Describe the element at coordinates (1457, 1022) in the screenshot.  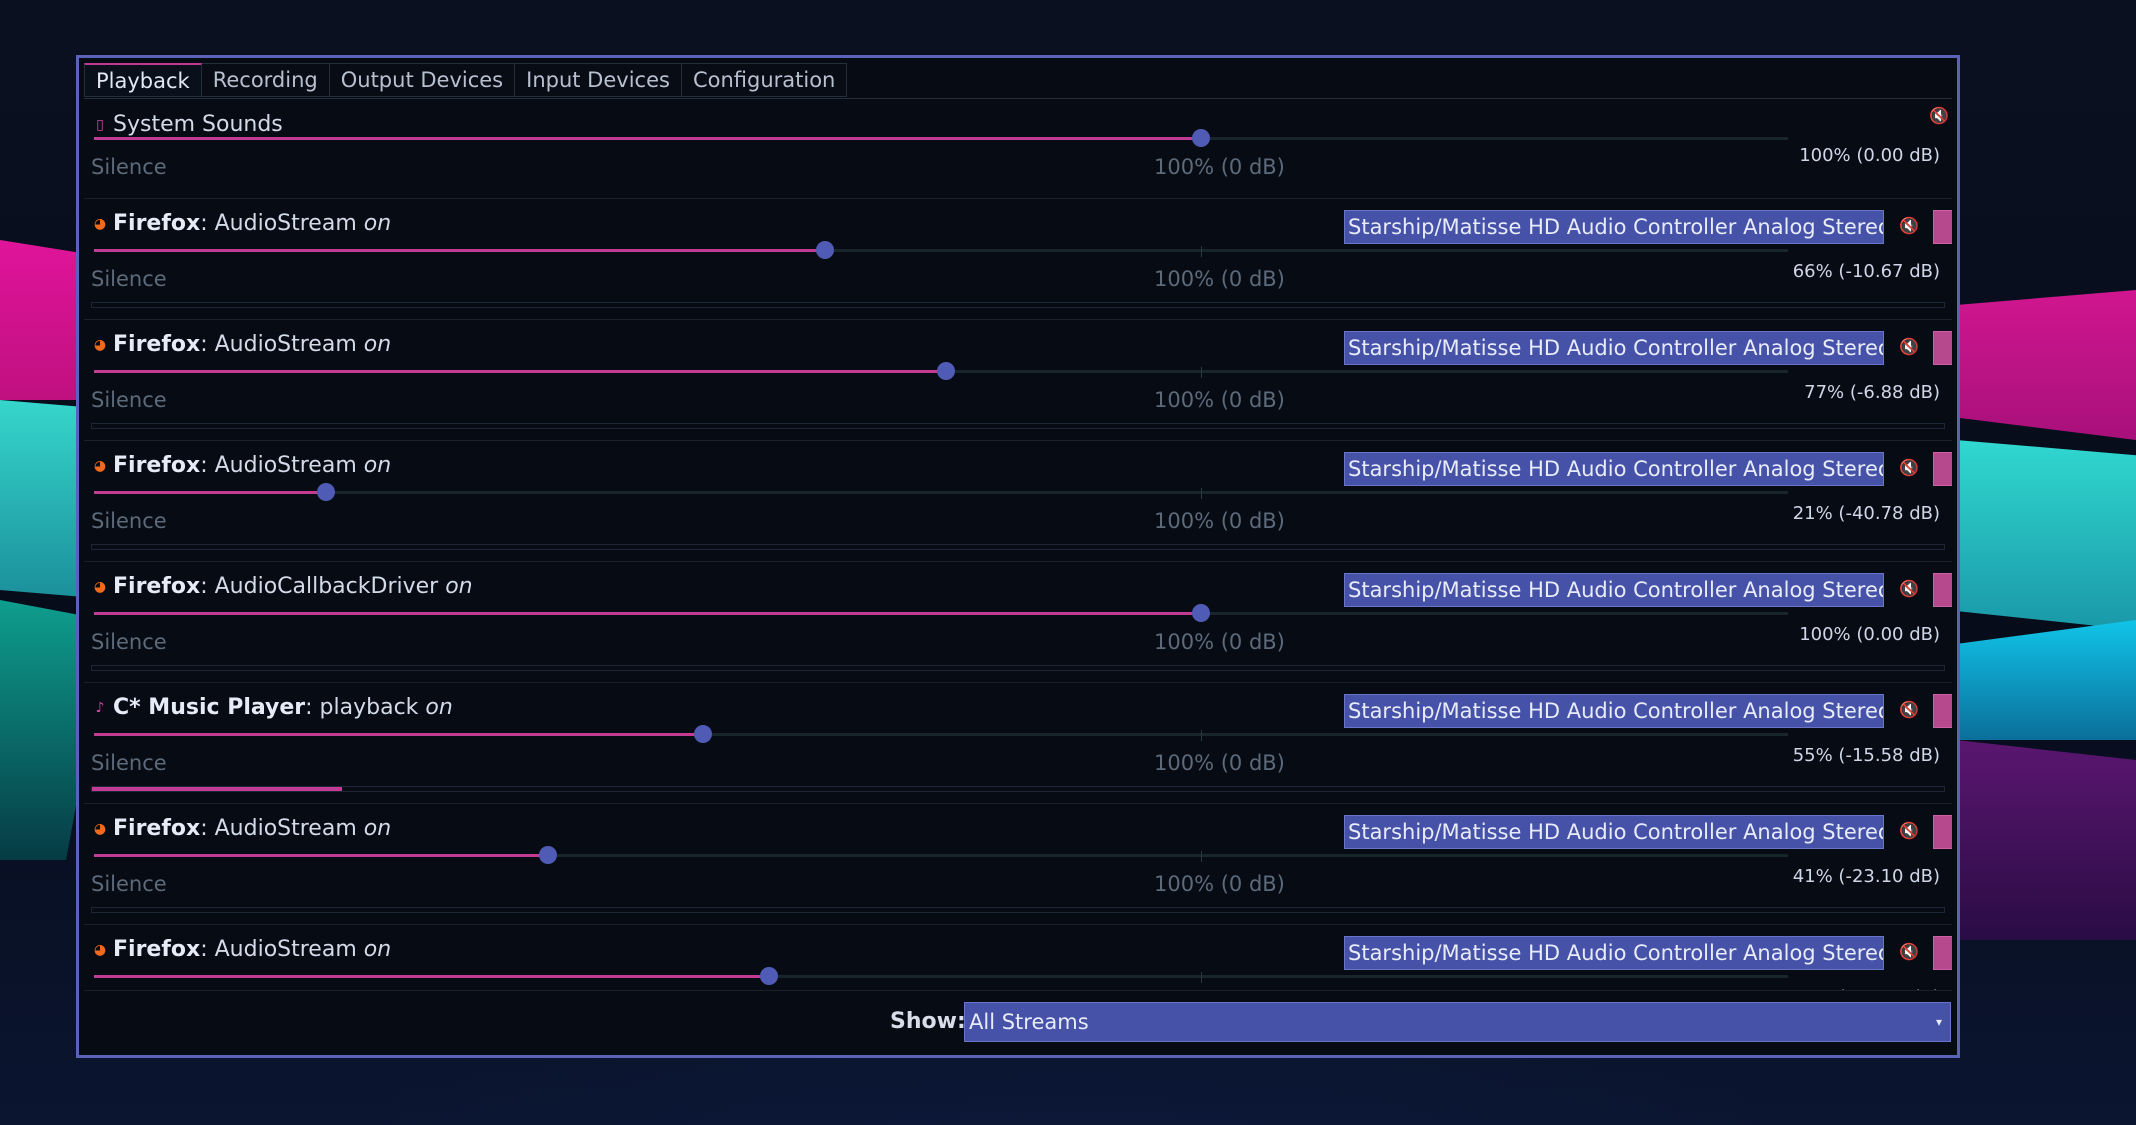
I see `show-filter-select: All Streams ▾` at that location.